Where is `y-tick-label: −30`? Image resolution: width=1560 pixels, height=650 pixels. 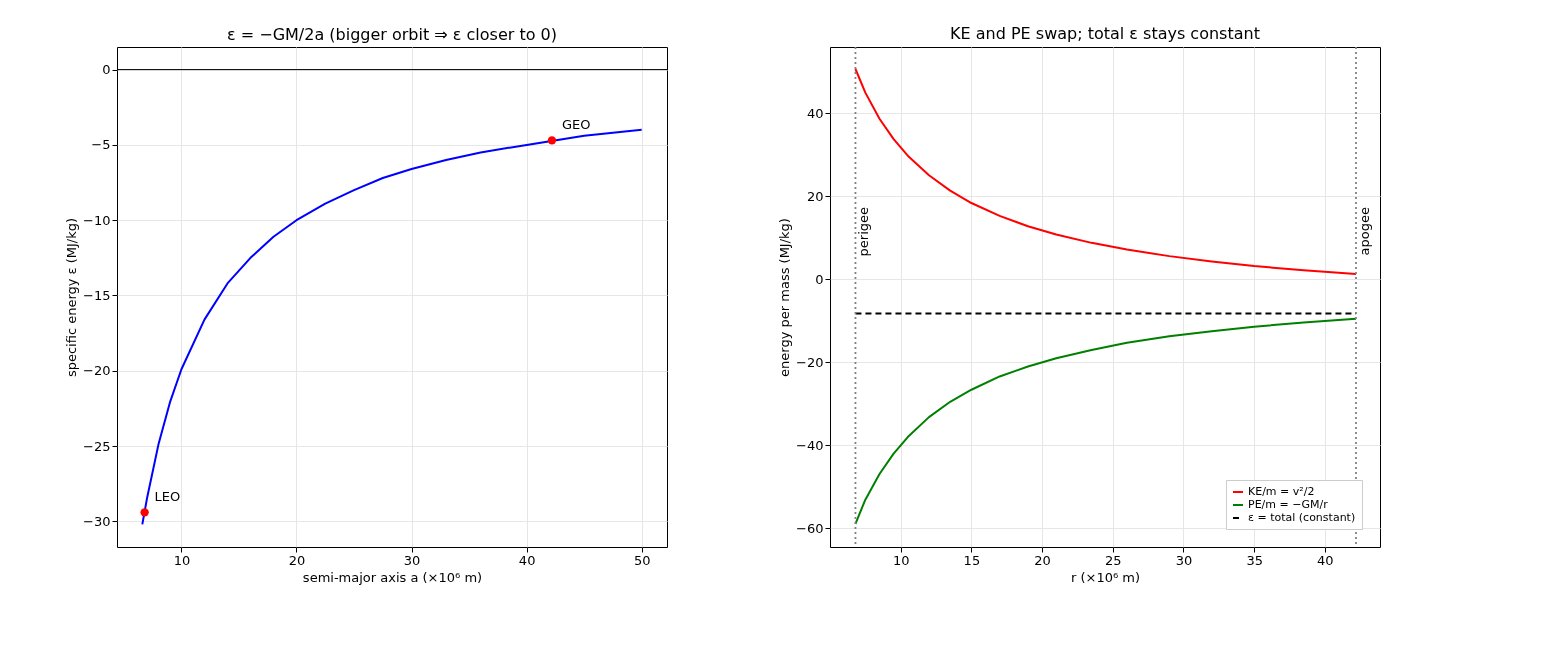 y-tick-label: −30 is located at coordinates (97, 521).